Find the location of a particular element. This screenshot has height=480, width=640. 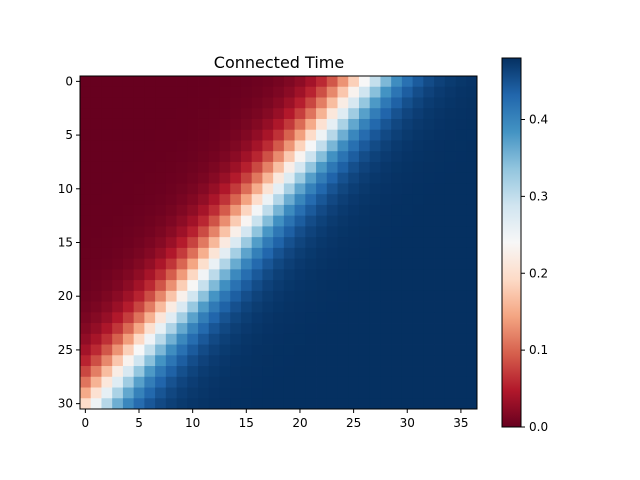

chart-title: Connected Time is located at coordinates (279, 62).